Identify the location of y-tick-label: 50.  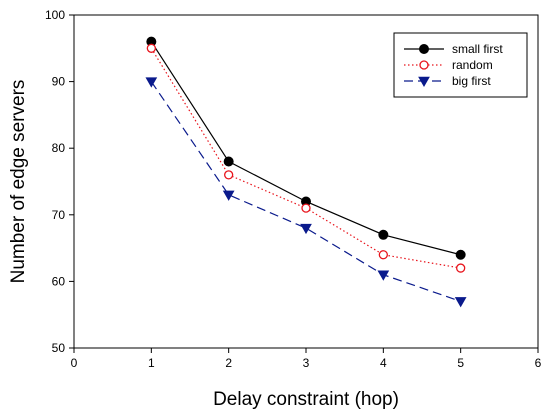
(59, 348).